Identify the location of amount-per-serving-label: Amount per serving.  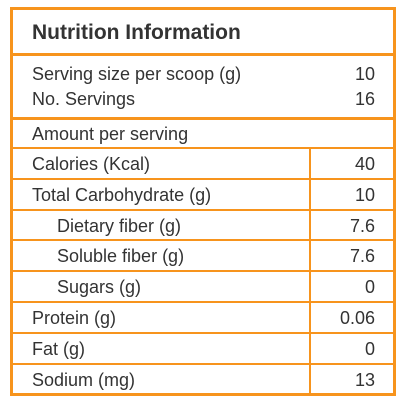
(110, 134).